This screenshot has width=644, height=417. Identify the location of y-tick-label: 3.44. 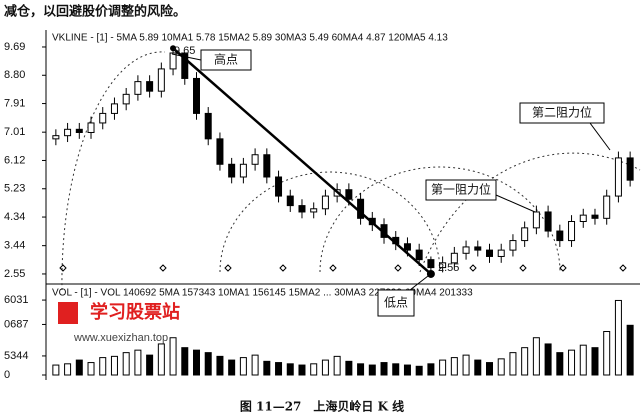
(14, 246).